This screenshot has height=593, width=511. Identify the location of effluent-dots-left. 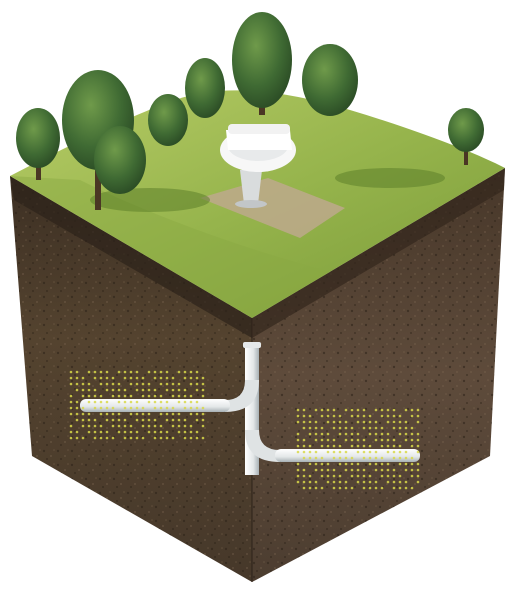
(137, 405).